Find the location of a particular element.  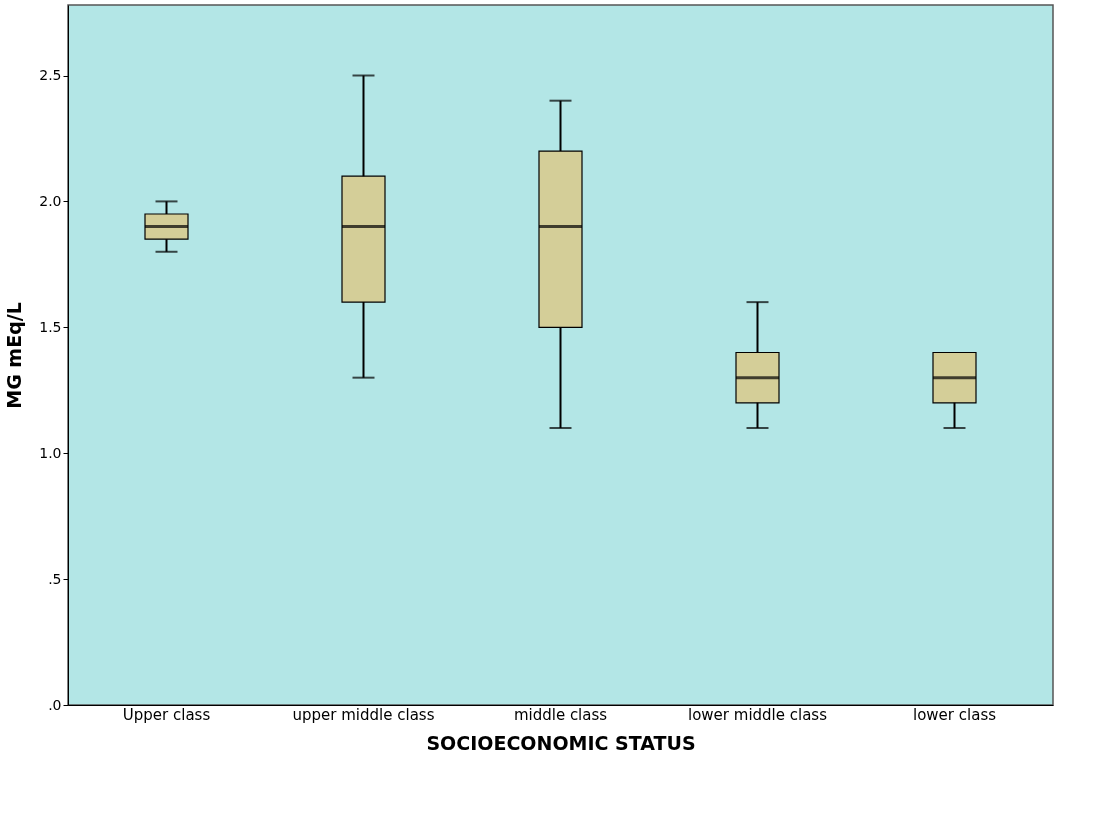

y-tick-label: 1.5 is located at coordinates (50, 326).